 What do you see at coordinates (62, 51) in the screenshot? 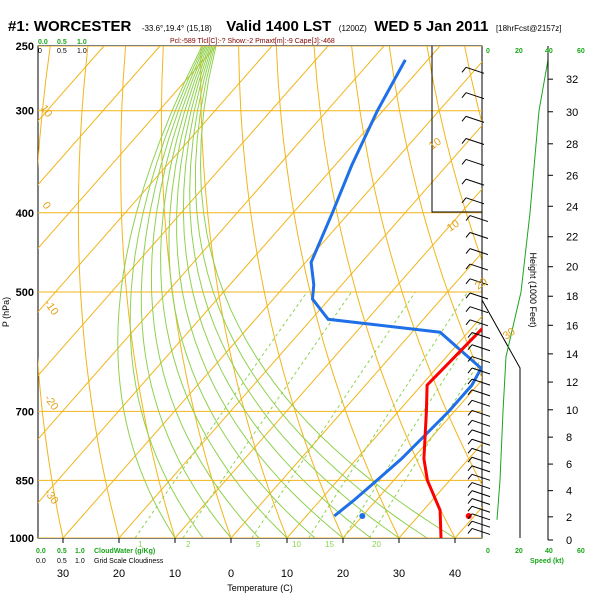
I see `cloud-scale-top-tick: 0.5` at bounding box center [62, 51].